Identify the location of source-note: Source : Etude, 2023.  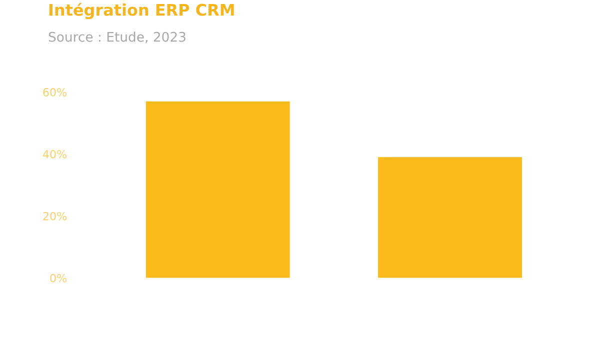
(117, 38).